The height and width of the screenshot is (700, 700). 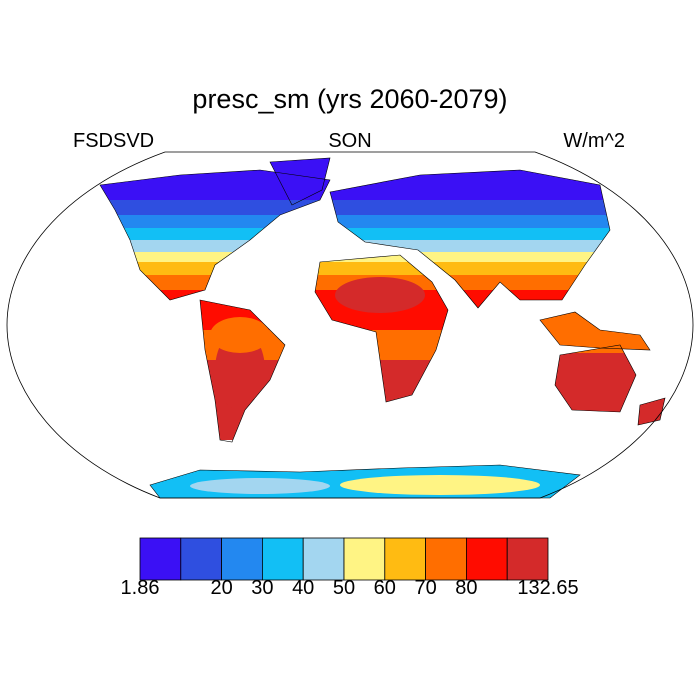 What do you see at coordinates (303, 588) in the screenshot?
I see `colorbar-label: 40` at bounding box center [303, 588].